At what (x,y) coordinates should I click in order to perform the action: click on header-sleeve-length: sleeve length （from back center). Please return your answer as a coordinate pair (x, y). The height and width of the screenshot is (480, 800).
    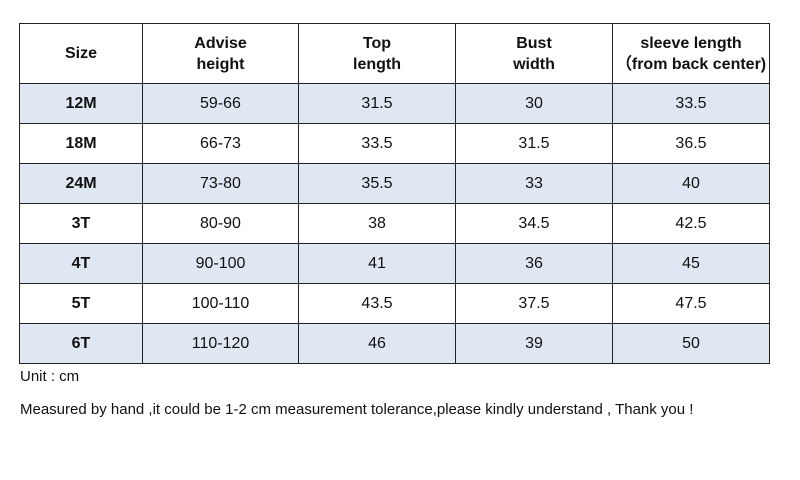
    Looking at the image, I should click on (691, 53).